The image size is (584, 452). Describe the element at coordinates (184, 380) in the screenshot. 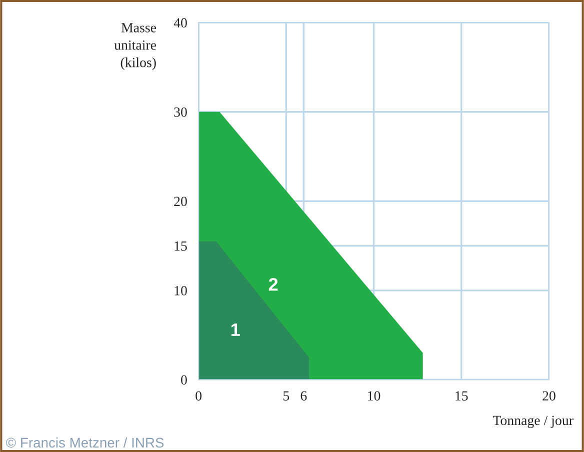

I see `y-tick-label: 0` at that location.